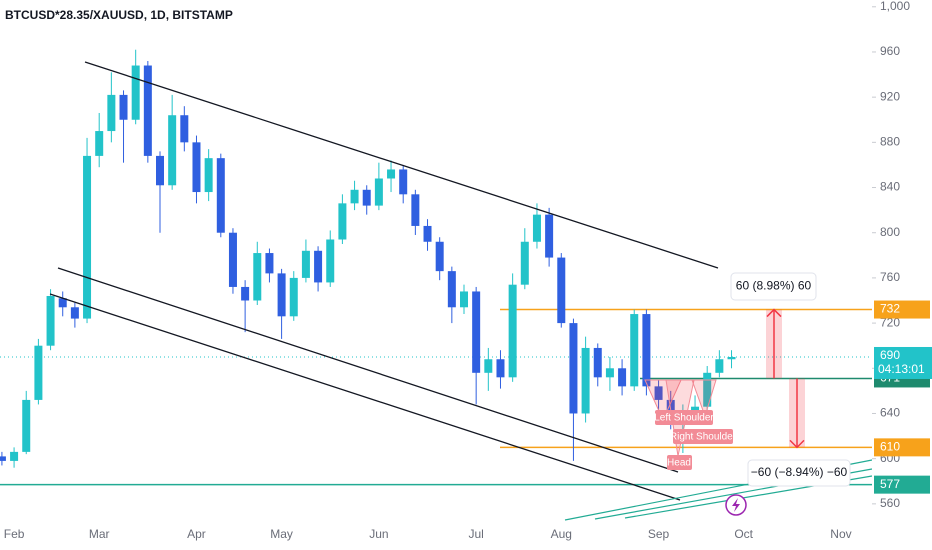  I want to click on pattern-labels: Left Shoulder Right Shoulder Head, so click(695, 440).